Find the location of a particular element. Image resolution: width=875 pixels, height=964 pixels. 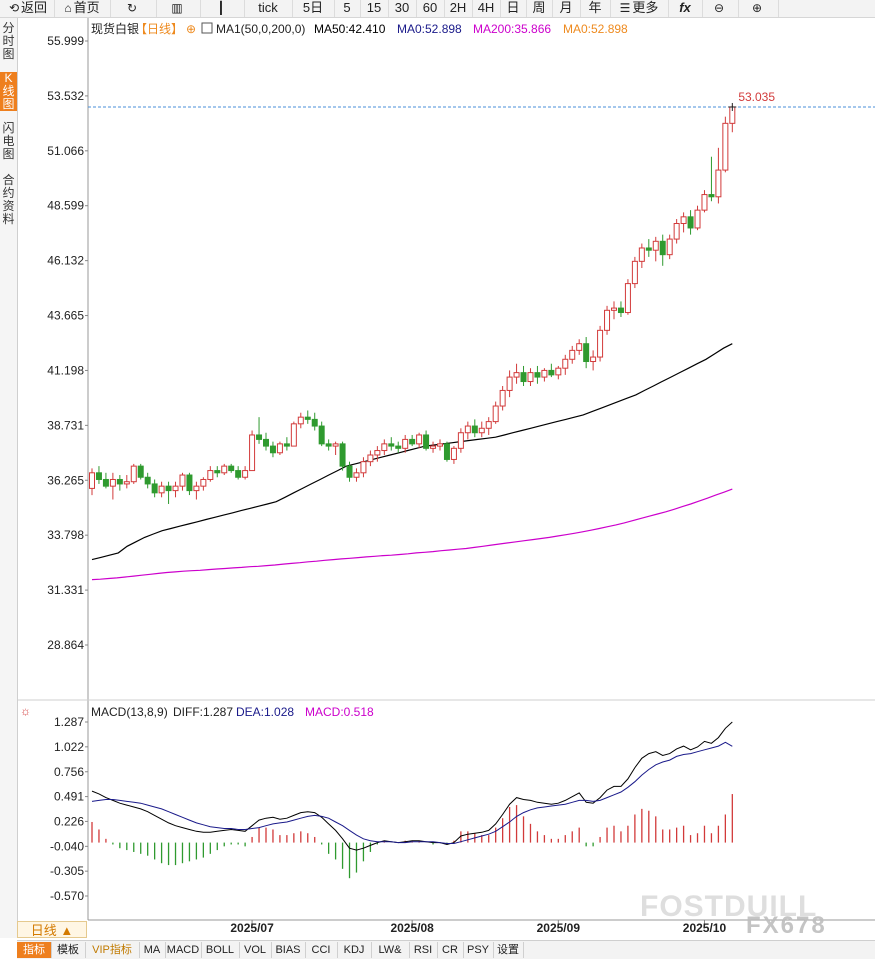

menu-button: ☰ 更多 is located at coordinates (639, 8).